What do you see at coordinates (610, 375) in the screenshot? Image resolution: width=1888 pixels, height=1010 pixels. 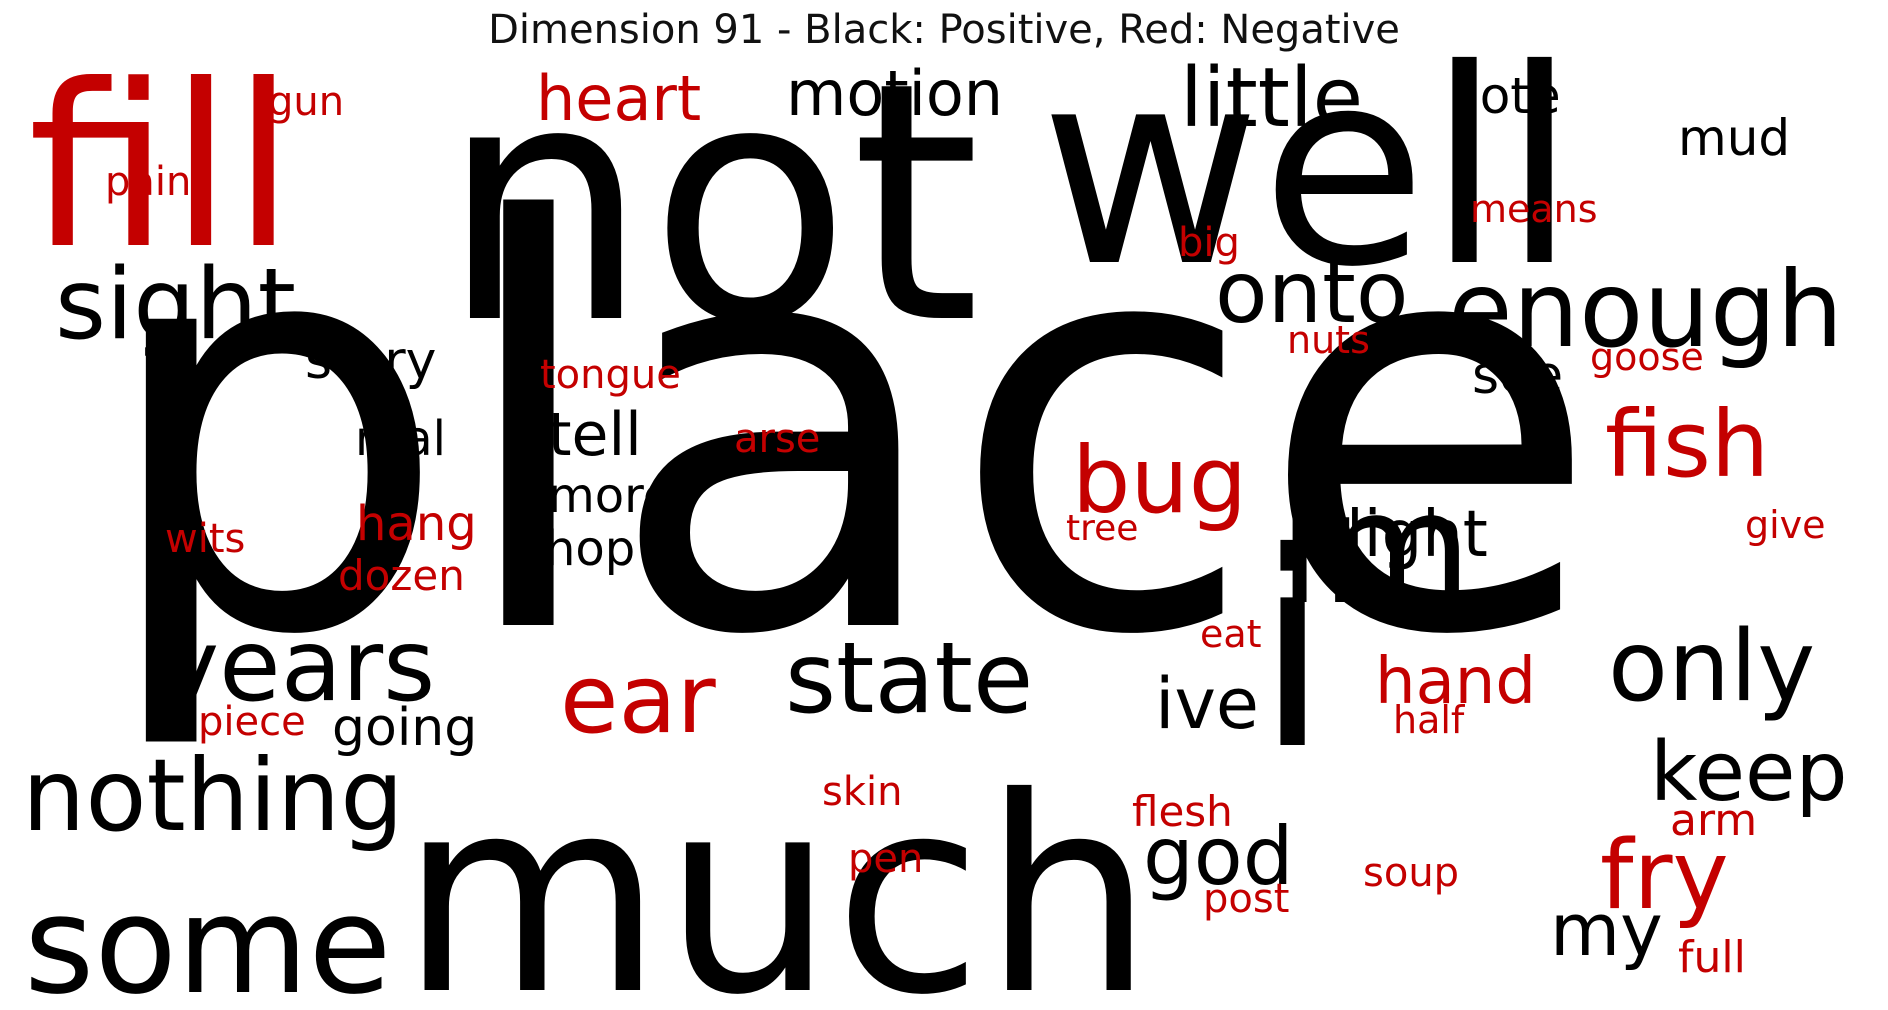 I see `word-tongue: tongue` at bounding box center [610, 375].